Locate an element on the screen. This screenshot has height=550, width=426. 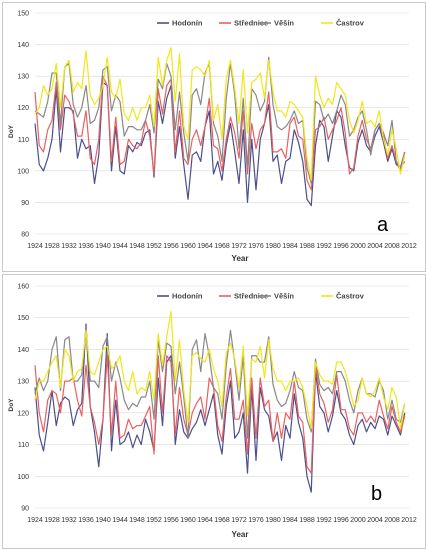
panel-label: b is located at coordinates (376, 494).